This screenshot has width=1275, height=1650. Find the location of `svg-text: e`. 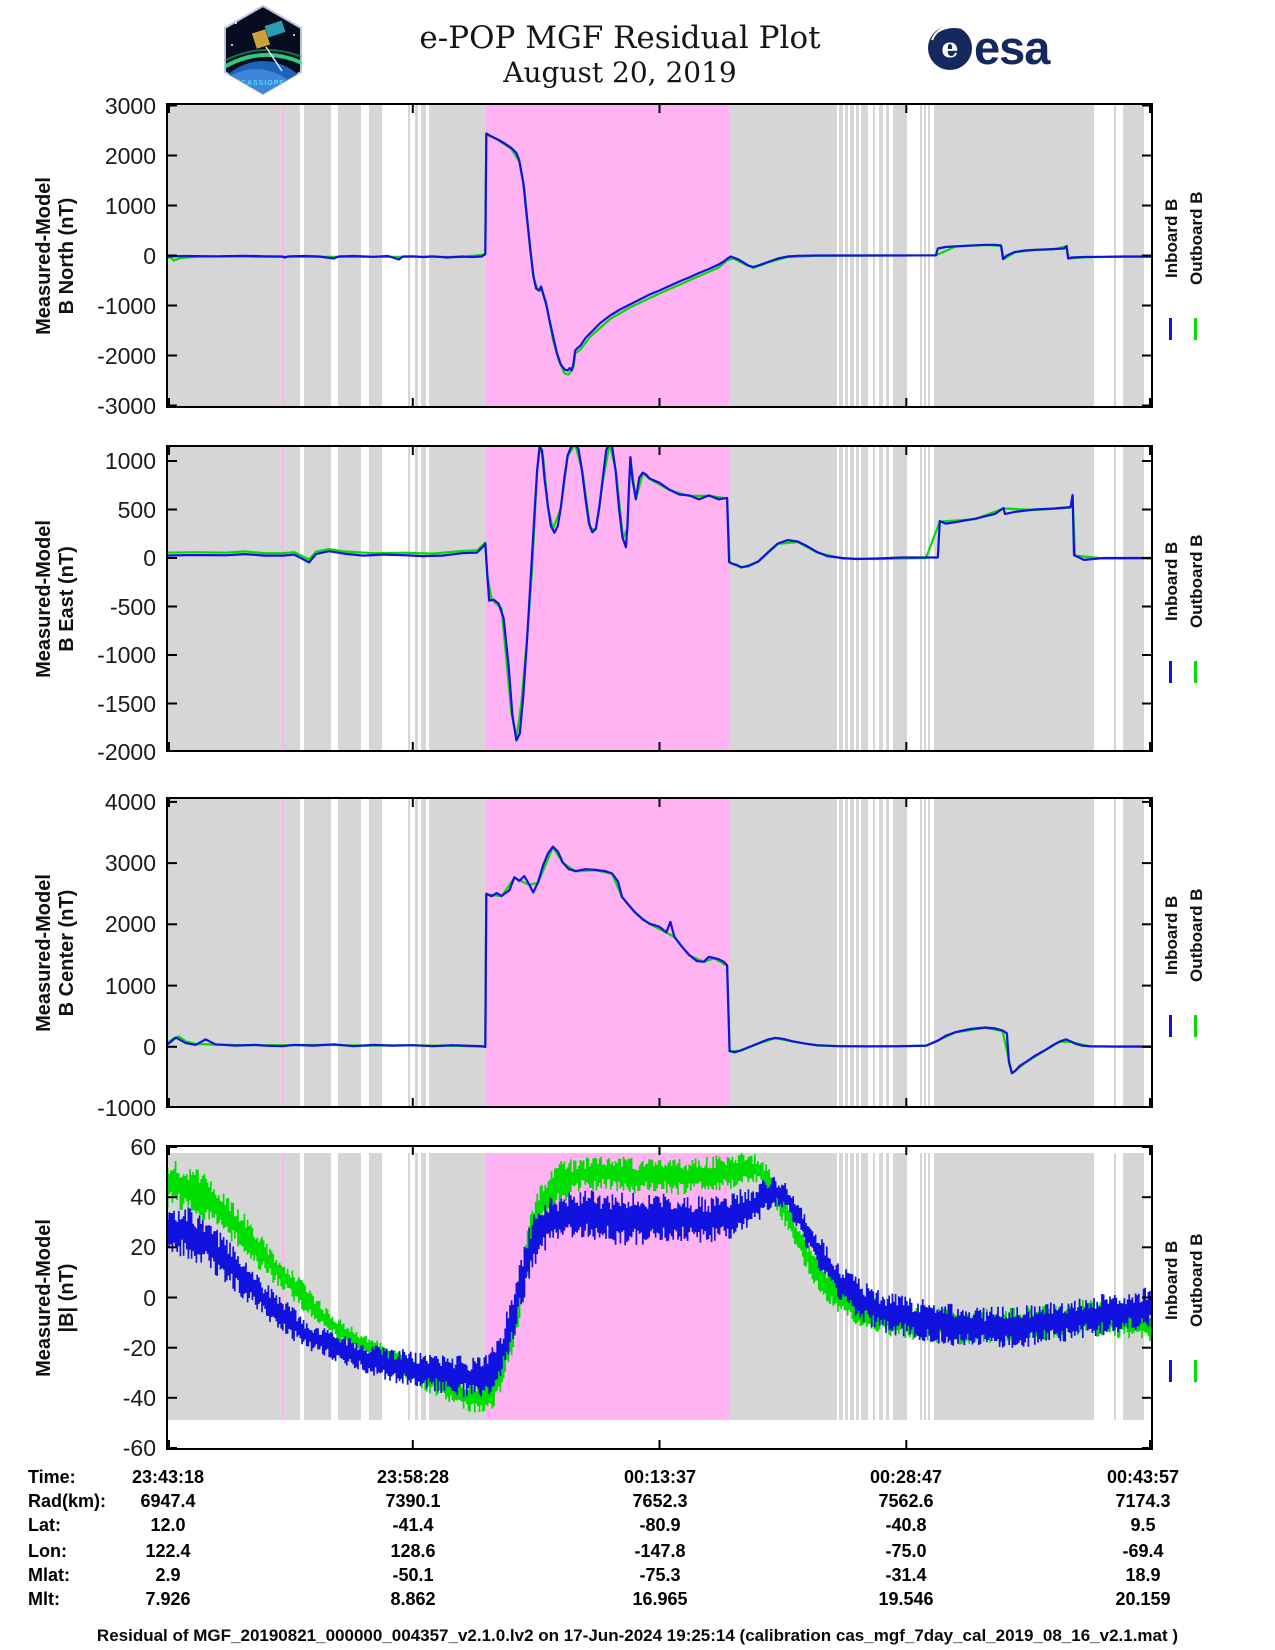

svg-text: e is located at coordinates (949, 48).